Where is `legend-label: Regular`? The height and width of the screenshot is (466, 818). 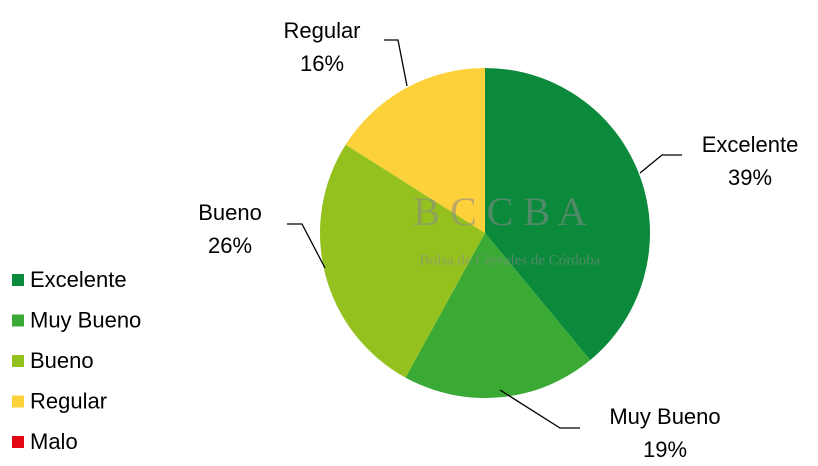 legend-label: Regular is located at coordinates (68, 400).